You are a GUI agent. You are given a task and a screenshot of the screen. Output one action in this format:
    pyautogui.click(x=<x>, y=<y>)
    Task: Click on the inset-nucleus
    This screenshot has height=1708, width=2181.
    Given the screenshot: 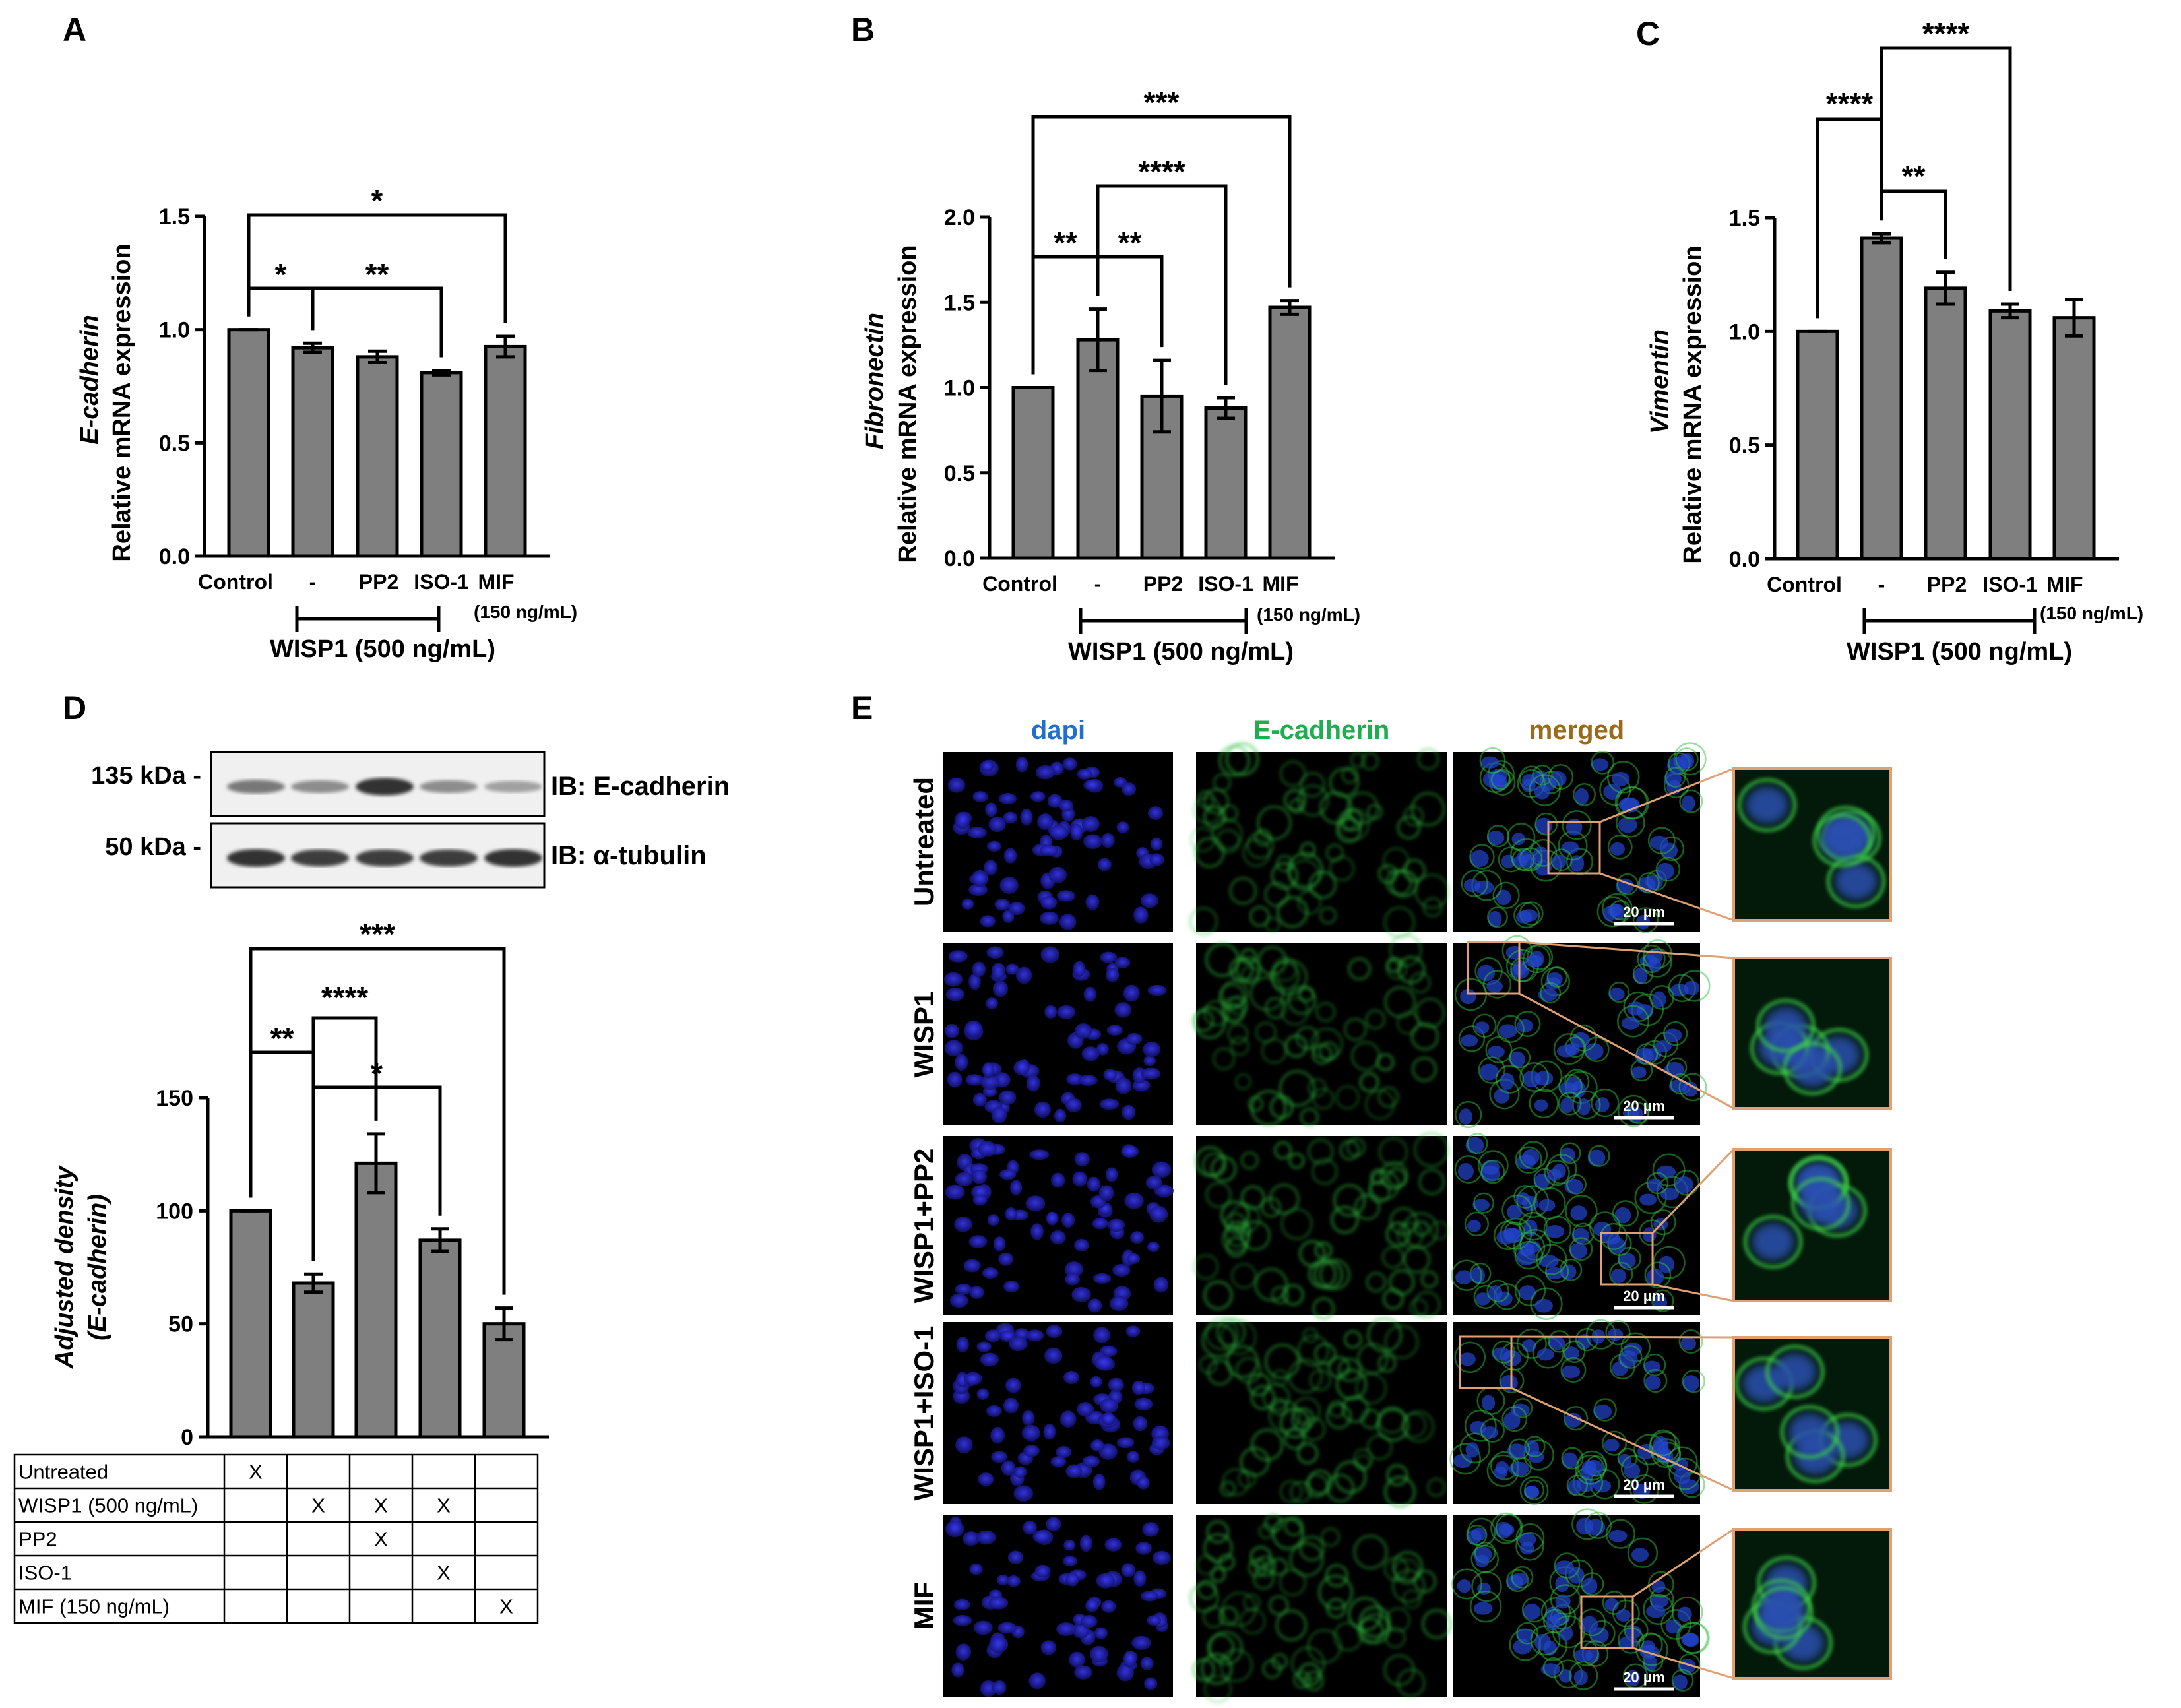 What is the action you would take?
    pyautogui.click(x=1773, y=1242)
    